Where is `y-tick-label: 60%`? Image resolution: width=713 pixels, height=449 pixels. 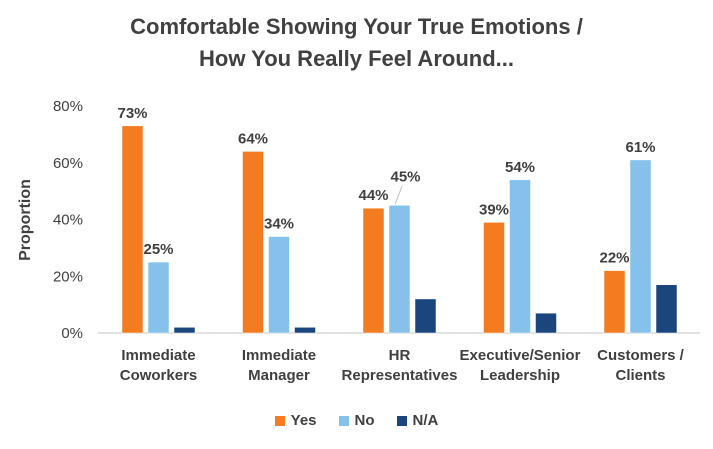 y-tick-label: 60% is located at coordinates (68, 163).